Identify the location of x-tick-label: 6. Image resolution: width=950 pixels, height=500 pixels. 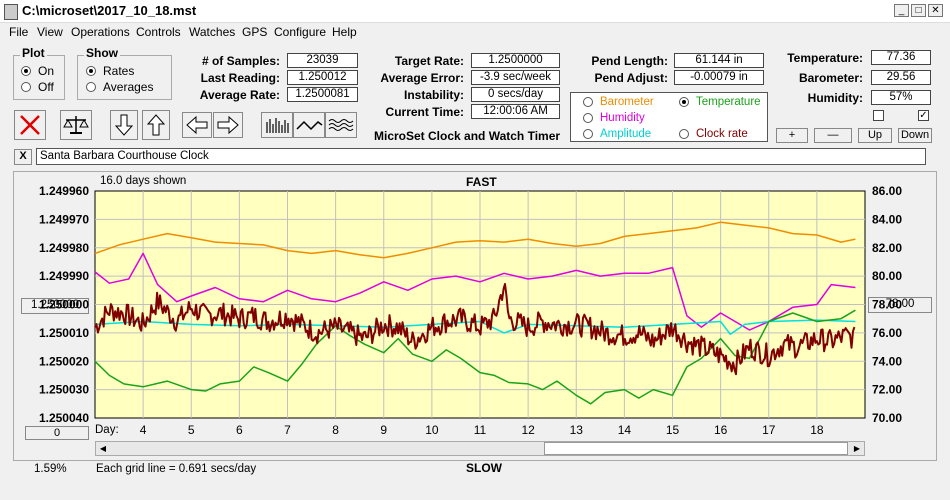
(239, 430).